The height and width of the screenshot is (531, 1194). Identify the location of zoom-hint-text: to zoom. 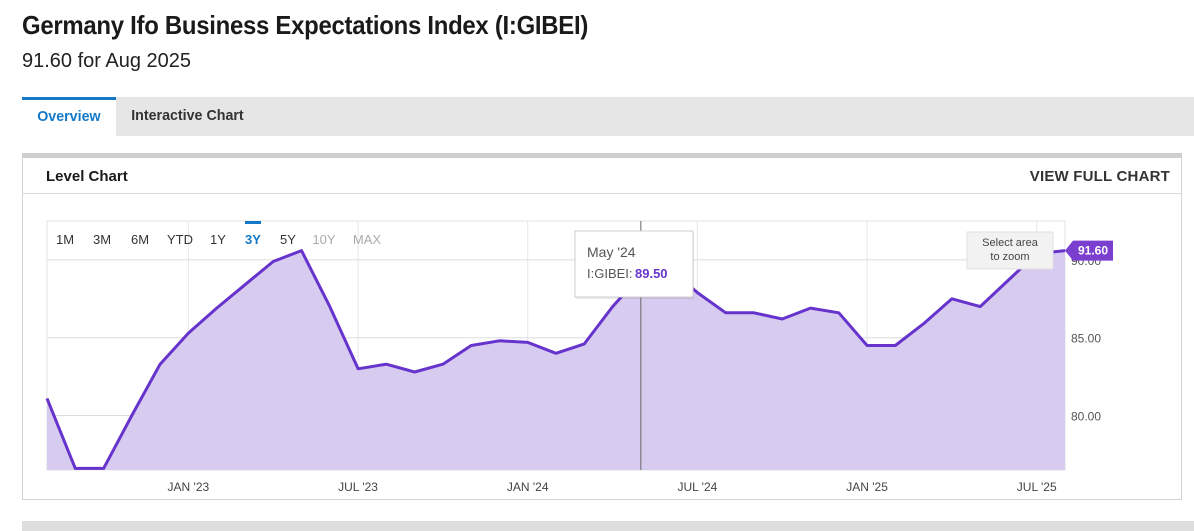
(1009, 257).